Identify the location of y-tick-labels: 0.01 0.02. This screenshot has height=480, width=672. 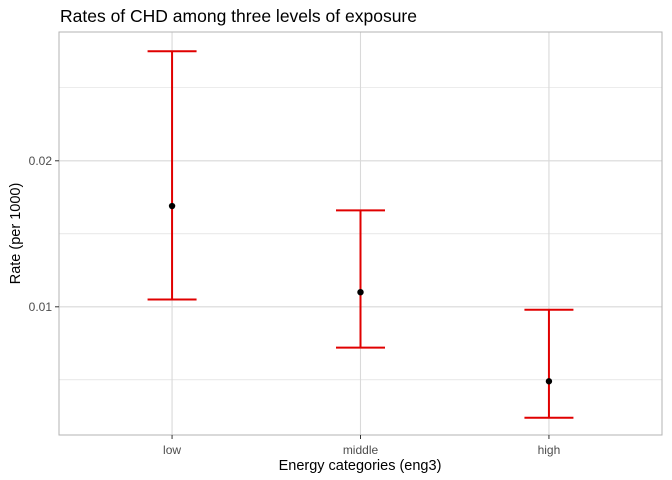
(41, 234).